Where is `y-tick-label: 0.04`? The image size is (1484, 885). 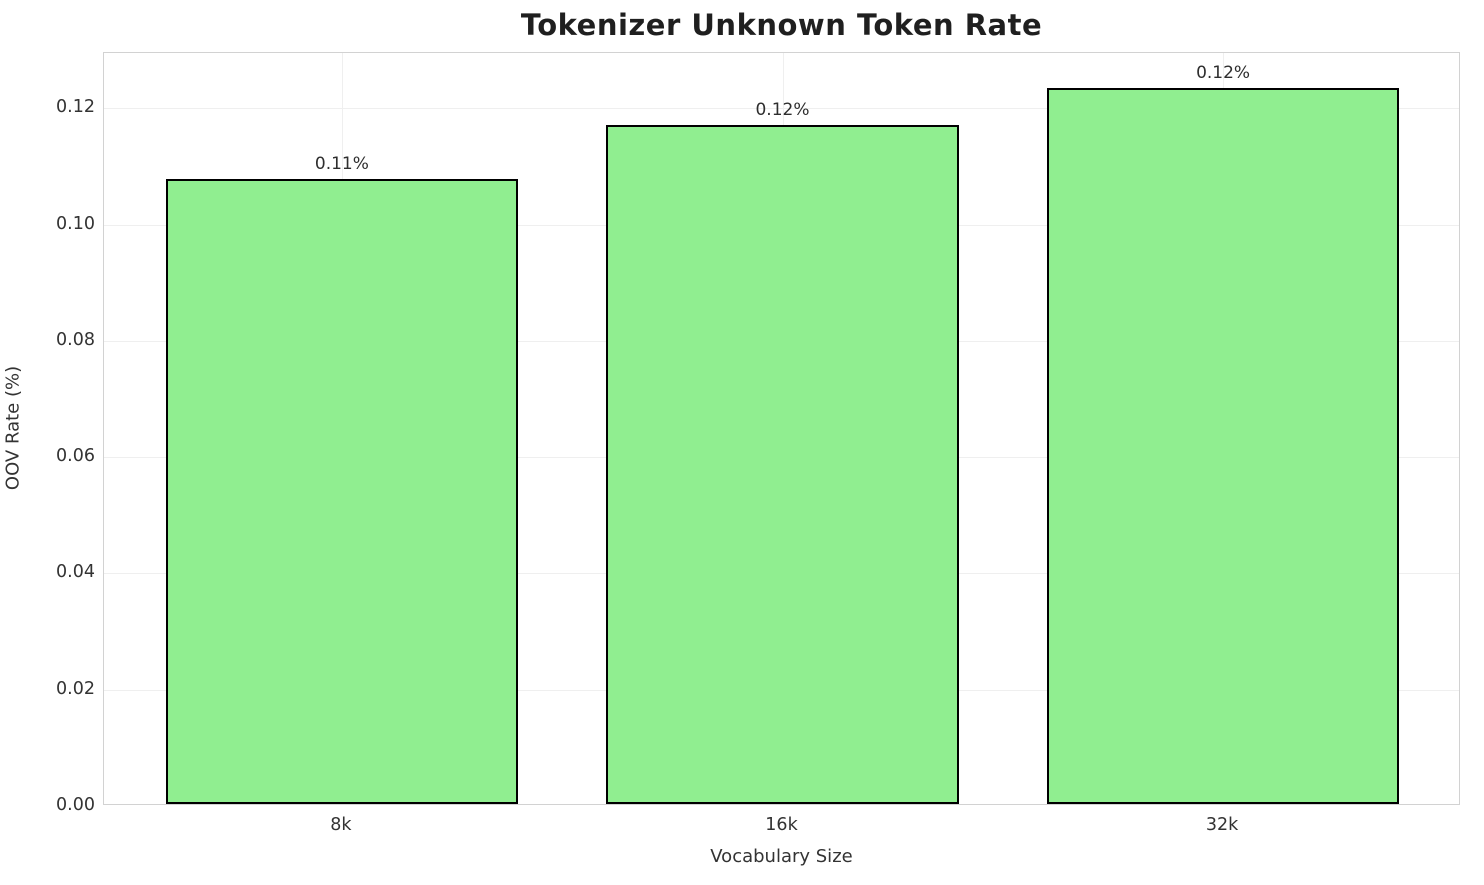 y-tick-label: 0.04 is located at coordinates (75, 572).